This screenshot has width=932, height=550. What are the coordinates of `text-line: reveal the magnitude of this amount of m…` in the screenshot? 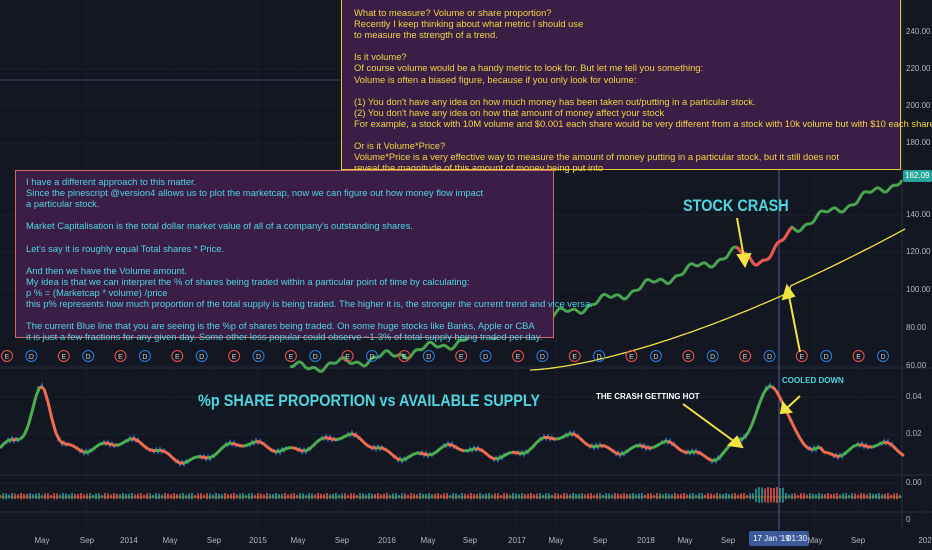 It's located at (479, 168).